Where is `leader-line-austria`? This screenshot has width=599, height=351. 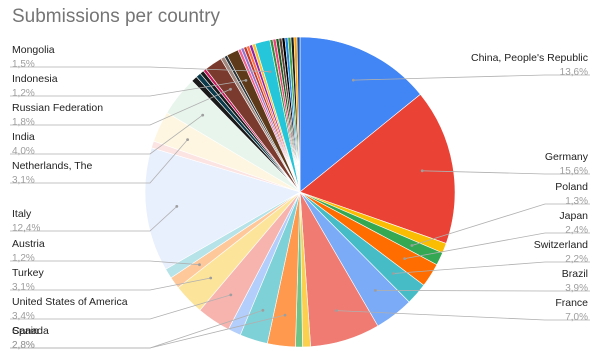
leader-line-austria is located at coordinates (105, 263).